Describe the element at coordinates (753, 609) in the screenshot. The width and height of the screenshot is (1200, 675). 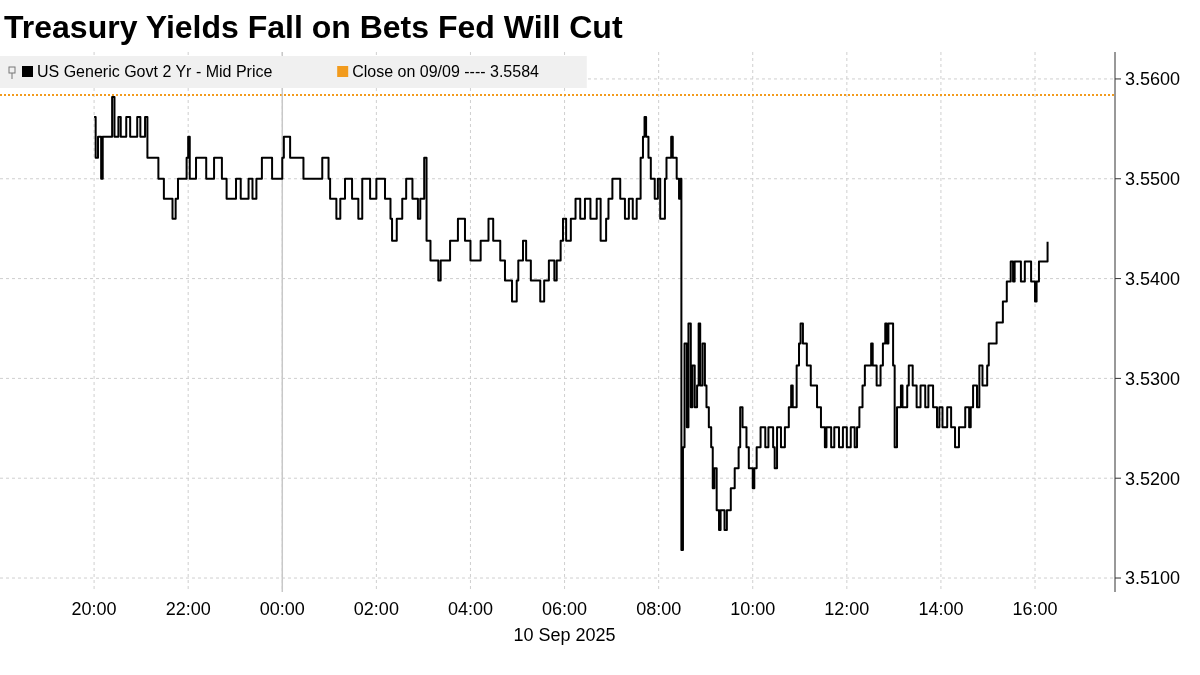
I see `x-tick-label: 10:00` at that location.